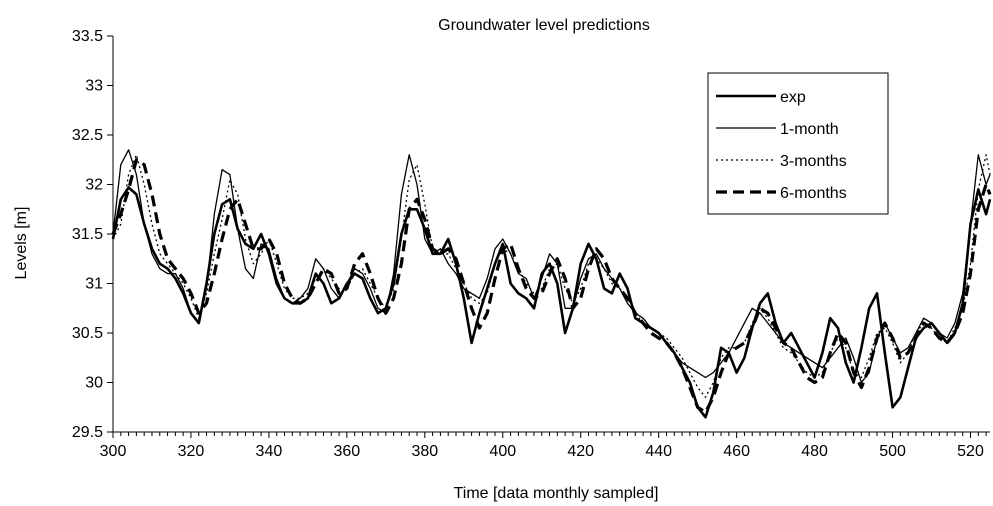 The image size is (993, 506). I want to click on y-tick-label: 32, so click(94, 185).